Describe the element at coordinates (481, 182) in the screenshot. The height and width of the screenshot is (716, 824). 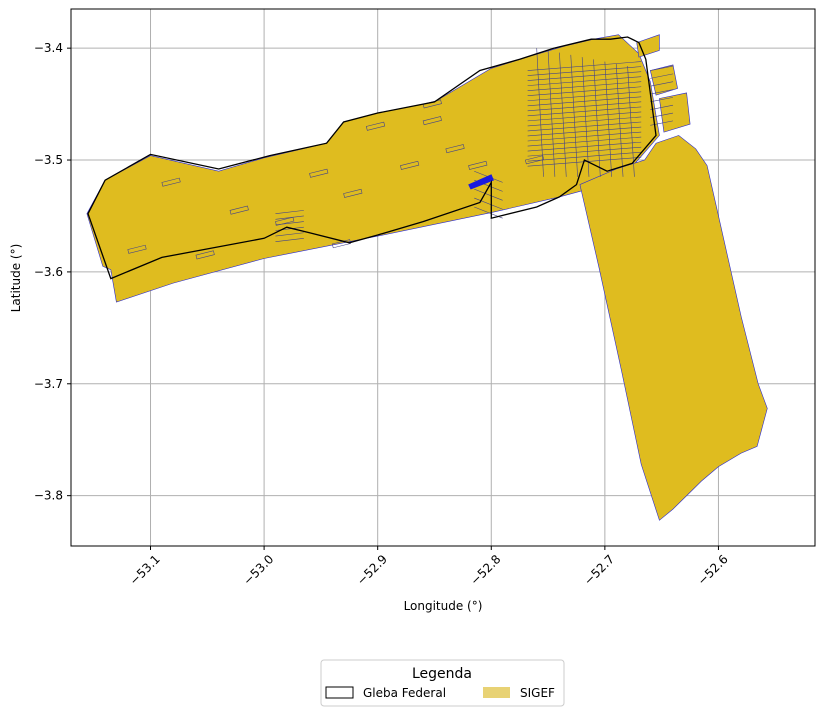
I see `parcel-highlight` at that location.